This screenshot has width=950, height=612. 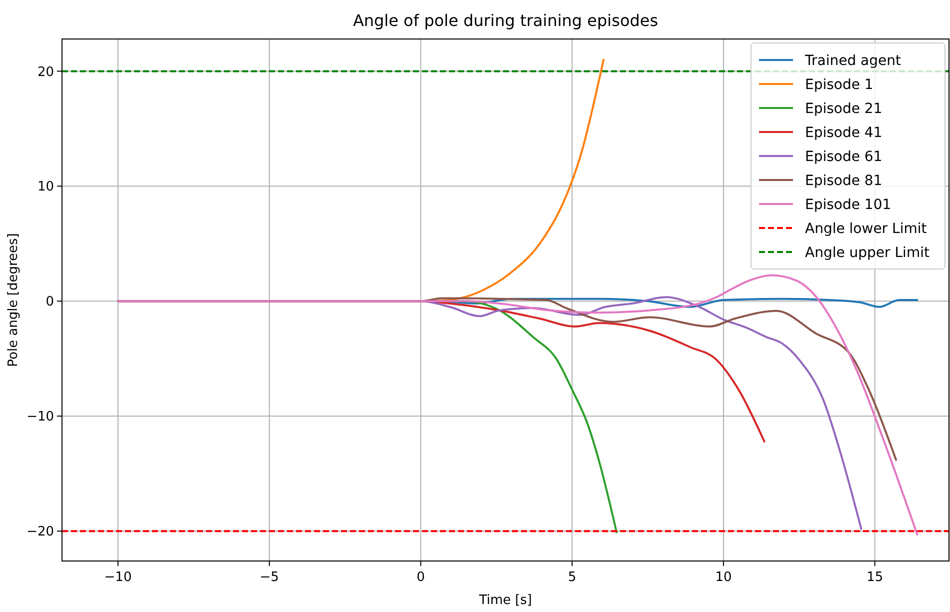 What do you see at coordinates (723, 577) in the screenshot?
I see `x-tick-label: 10` at bounding box center [723, 577].